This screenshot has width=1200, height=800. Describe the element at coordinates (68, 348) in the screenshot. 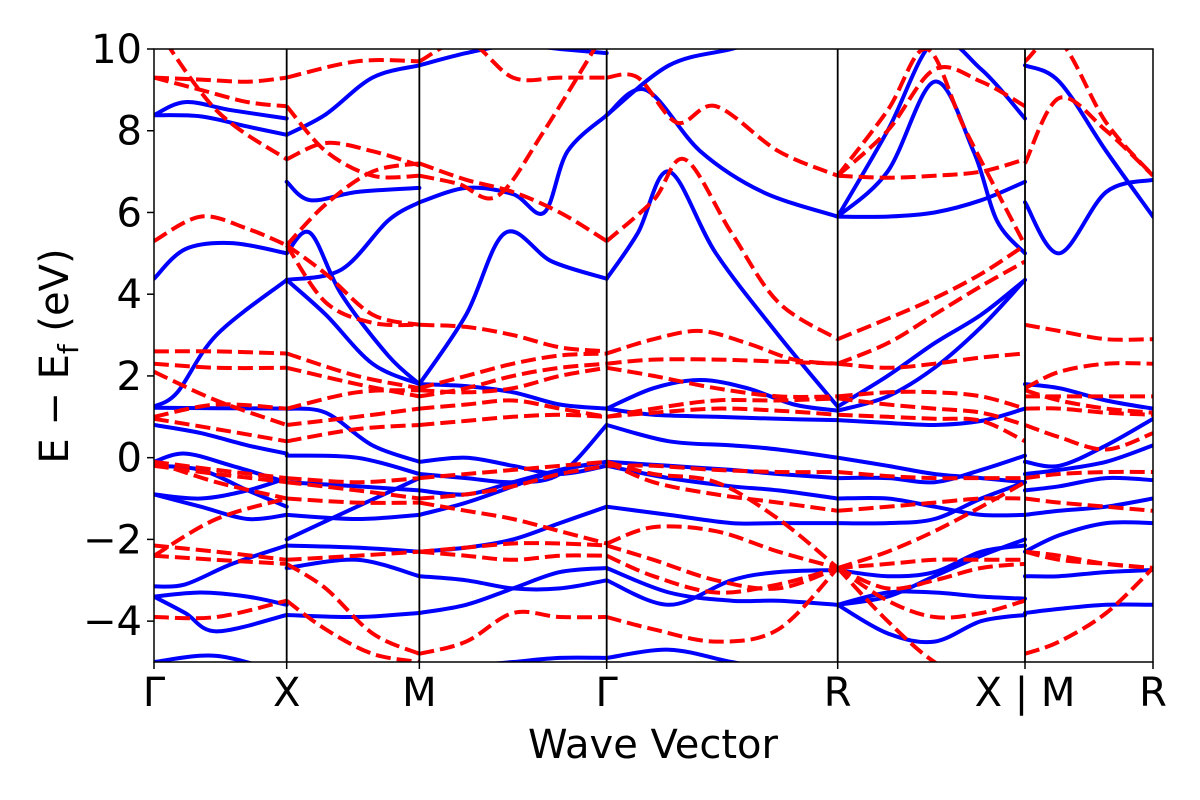

I see `y-axis-title-subscript: f` at that location.